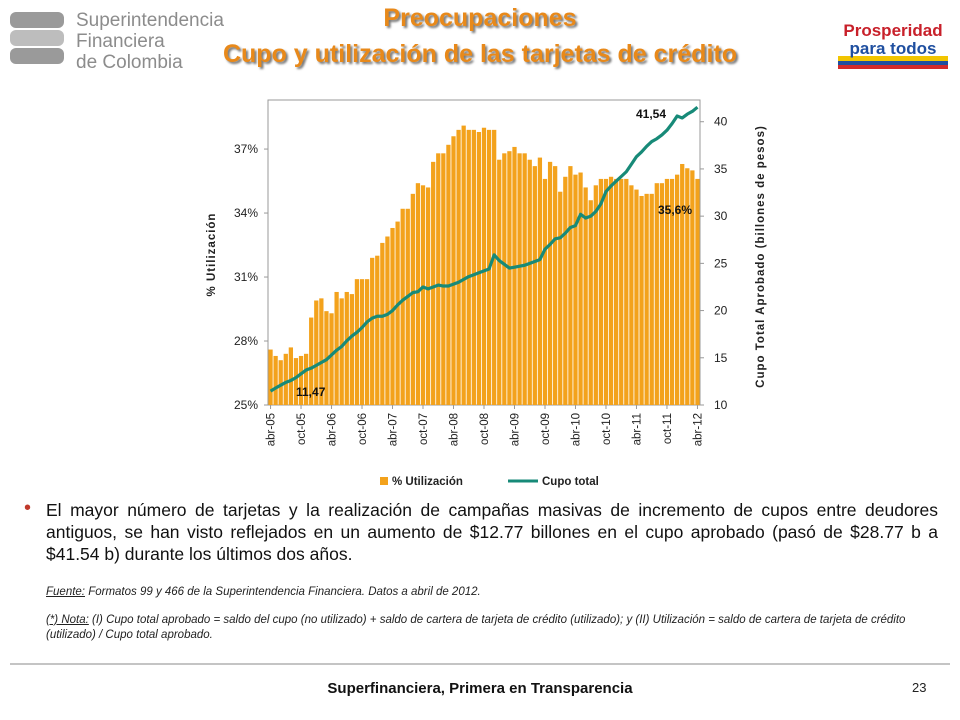  Describe the element at coordinates (394, 429) in the screenshot. I see `x-tick-label: abr-07` at that location.